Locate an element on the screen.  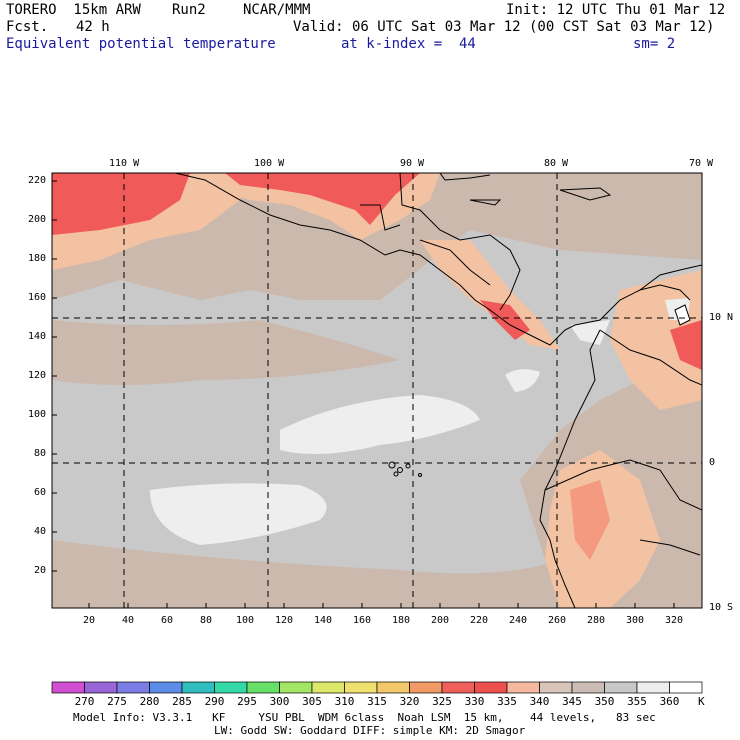
x-grid-label: 280 is located at coordinates (596, 620).